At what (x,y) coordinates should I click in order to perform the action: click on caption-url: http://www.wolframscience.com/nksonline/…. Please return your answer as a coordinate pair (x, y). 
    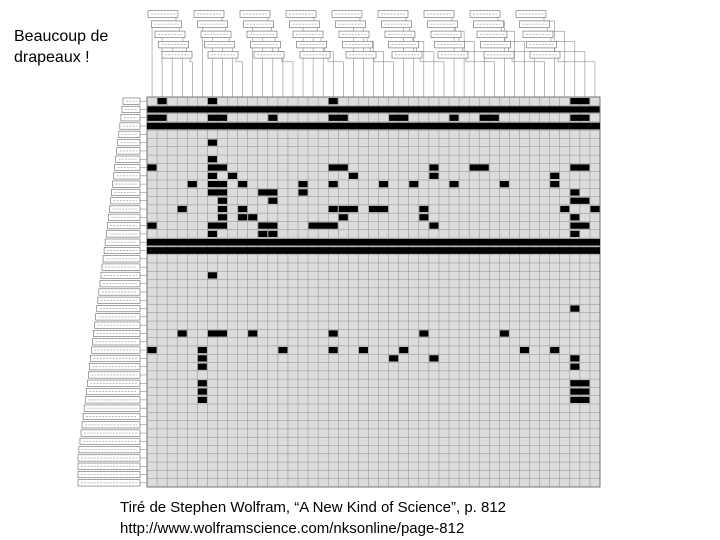
    Looking at the image, I should click on (292, 528).